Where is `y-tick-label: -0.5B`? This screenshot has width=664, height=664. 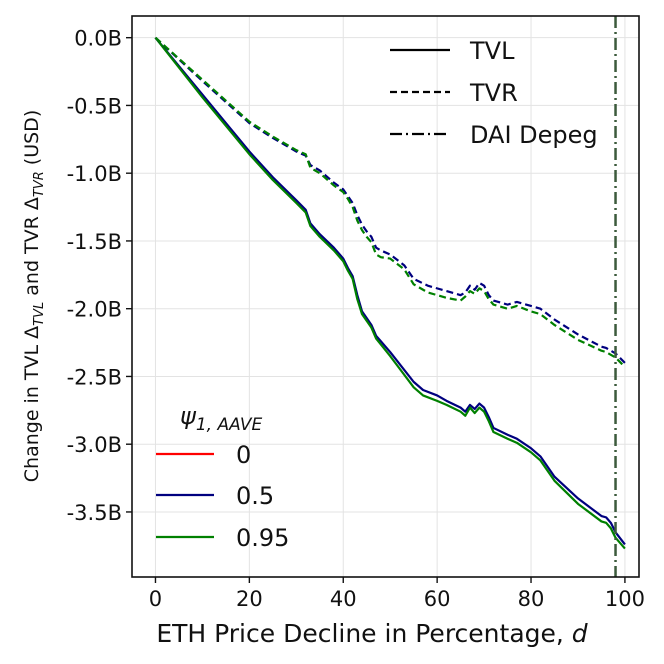 y-tick-label: -0.5B is located at coordinates (94, 106).